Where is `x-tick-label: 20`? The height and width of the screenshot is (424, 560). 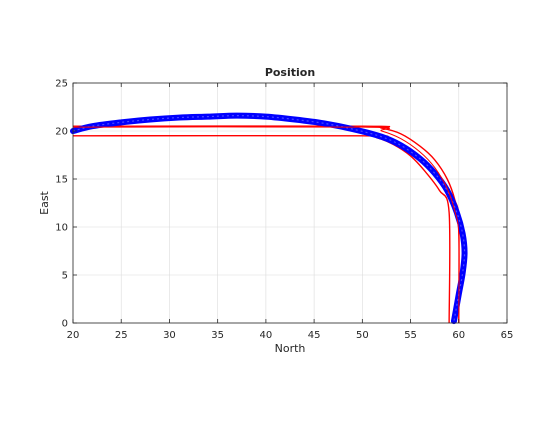 x-tick-label: 20 is located at coordinates (73, 335).